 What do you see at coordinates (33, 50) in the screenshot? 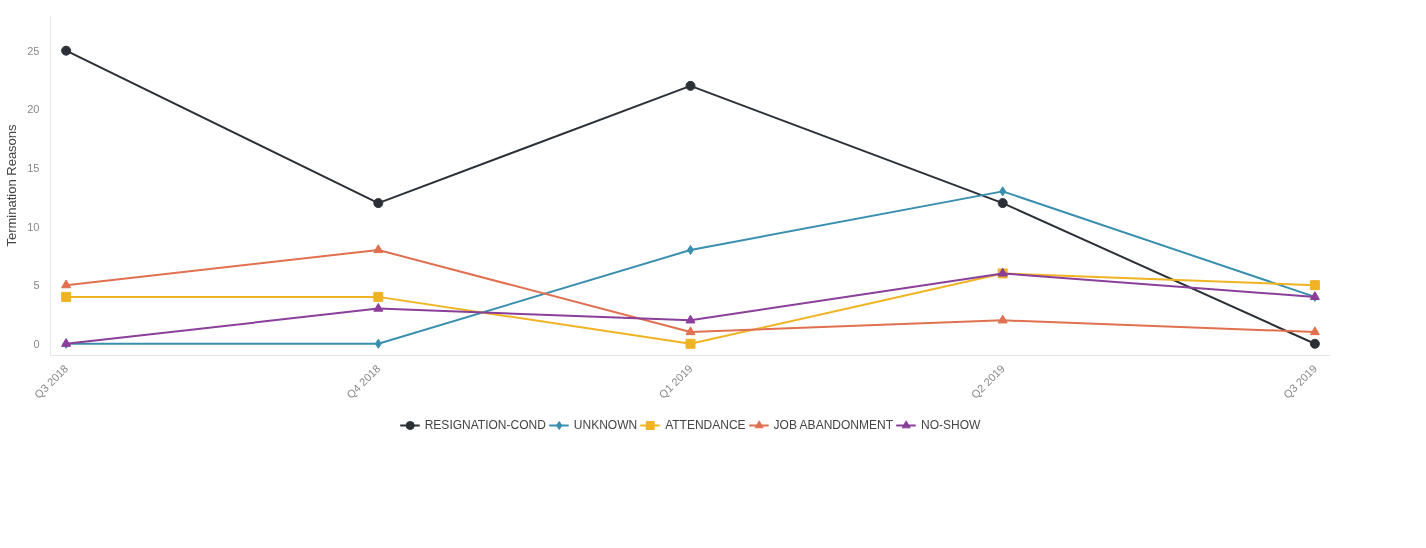
I see `y-tick-label: 25` at bounding box center [33, 50].